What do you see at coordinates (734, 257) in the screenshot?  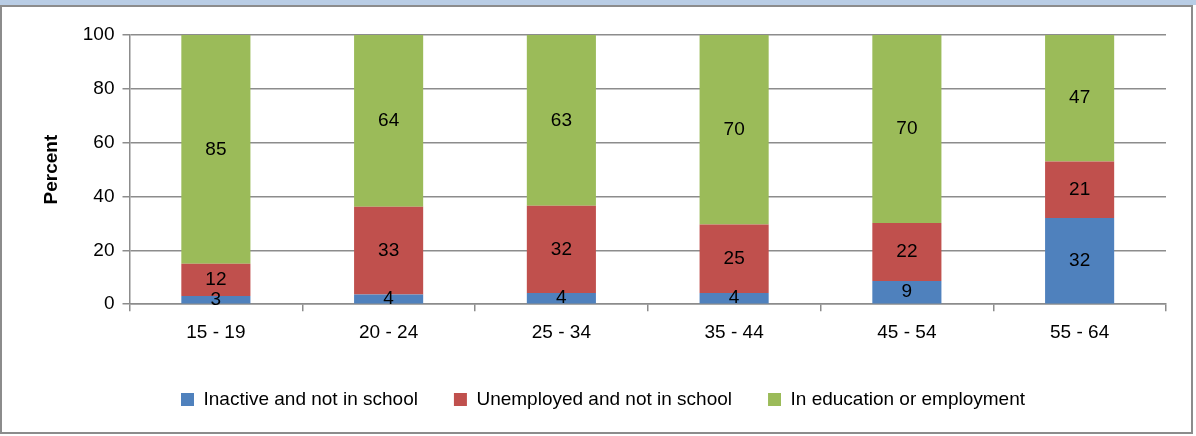 I see `data-label: 25` at bounding box center [734, 257].